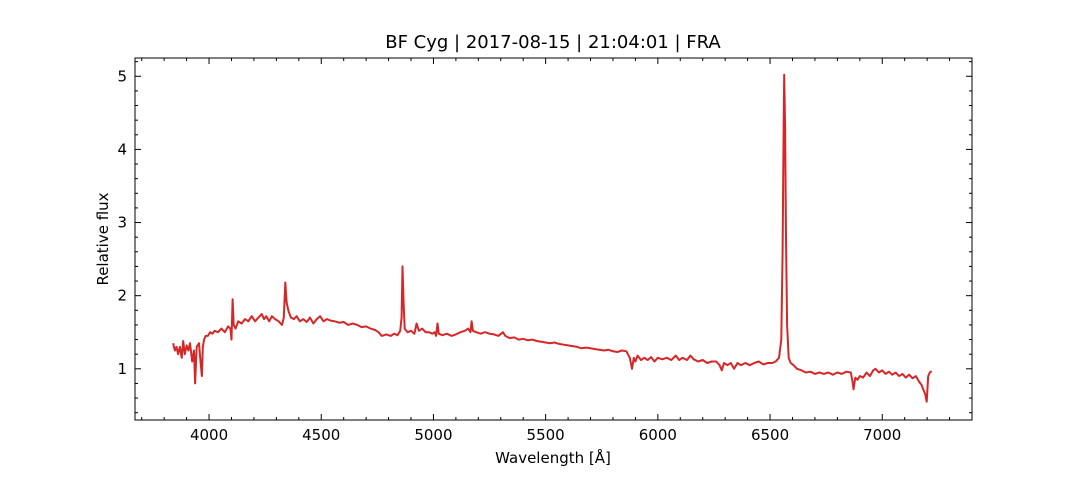 Image resolution: width=1080 pixels, height=484 pixels. Describe the element at coordinates (209, 435) in the screenshot. I see `x-tick-label: 4000` at that location.